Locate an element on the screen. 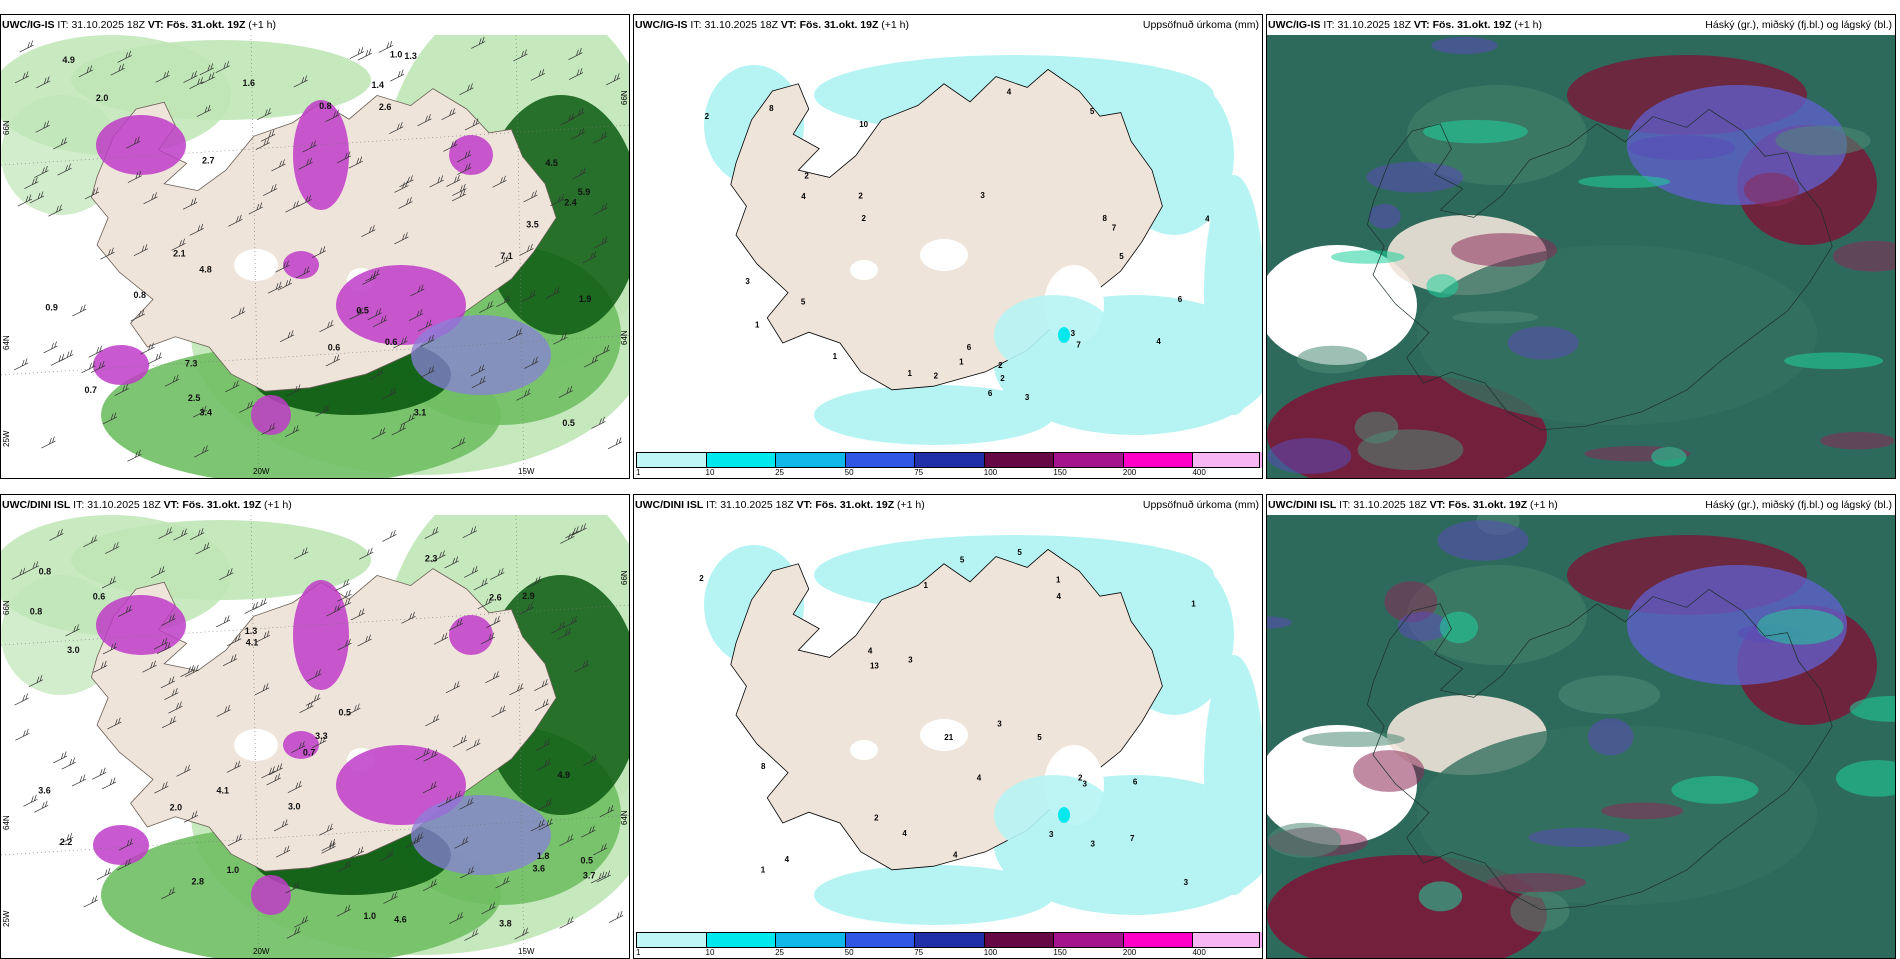 The width and height of the screenshot is (1900, 959). precip-value-label: 0.5 is located at coordinates (344, 713).